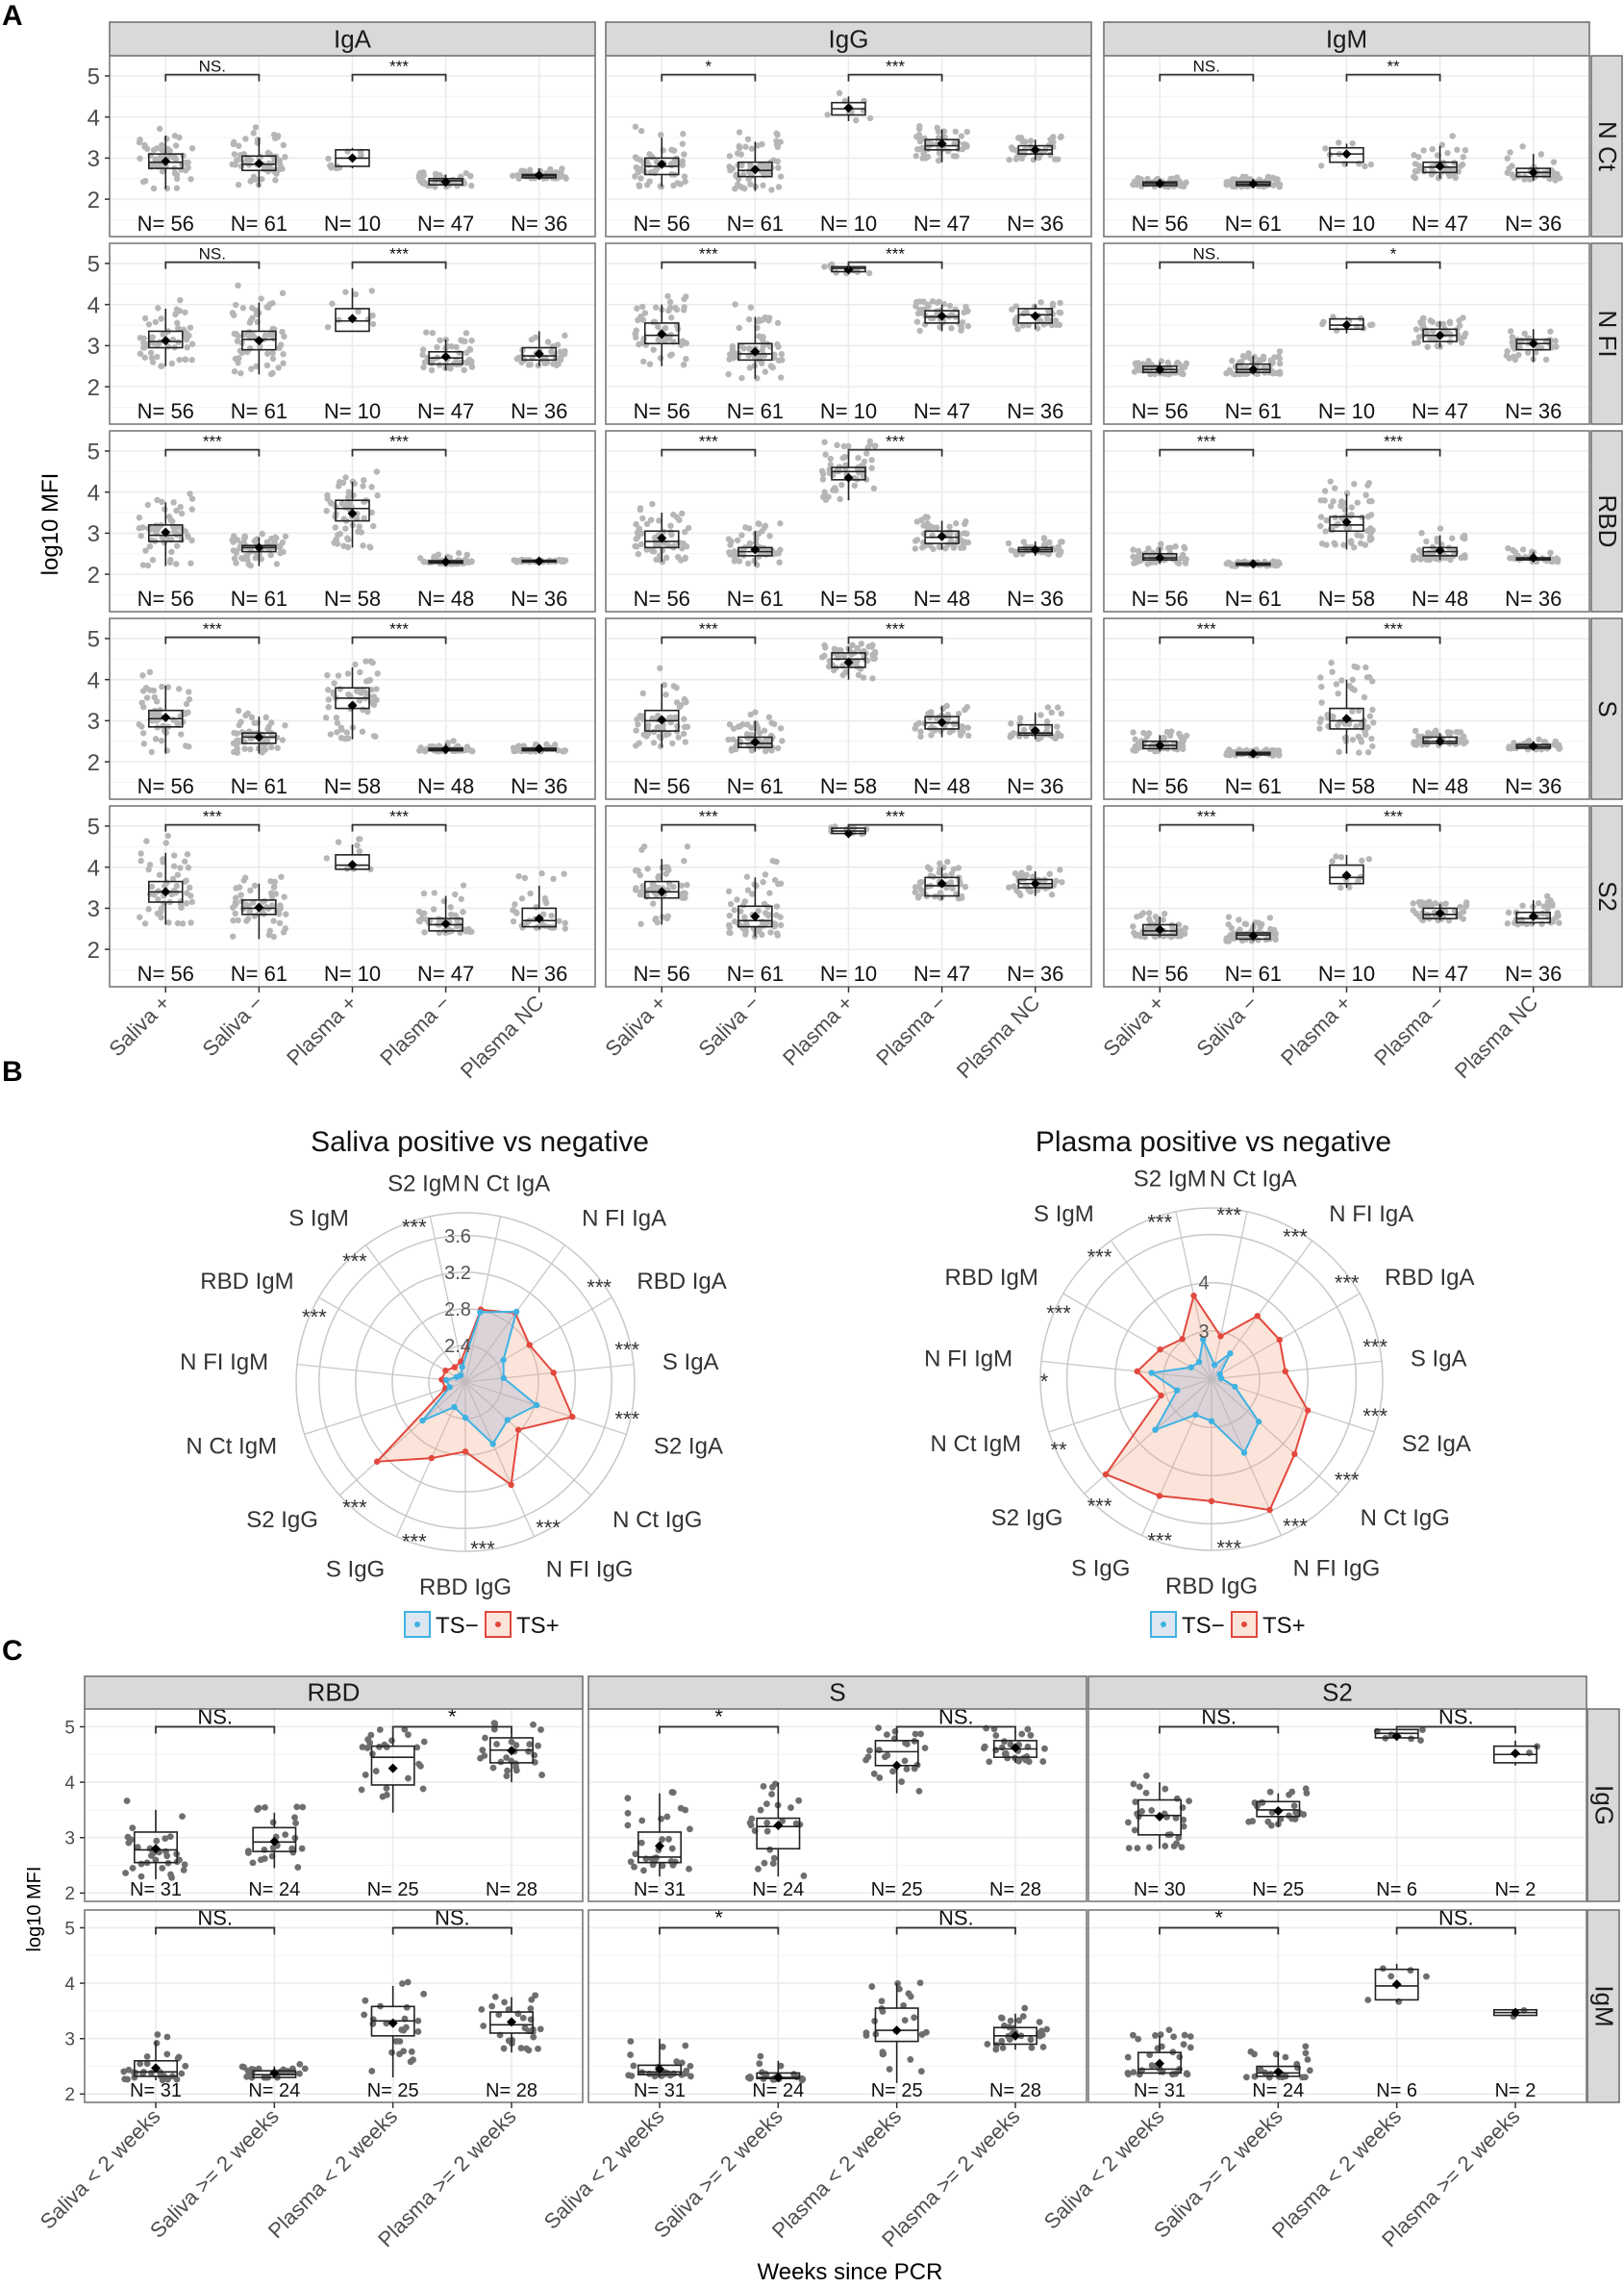  Describe the element at coordinates (1337, 1803) in the screenshot. I see `panel-IgG-S2: N= 30 N= 25 N= 6 N= 2NS. NS.` at that location.